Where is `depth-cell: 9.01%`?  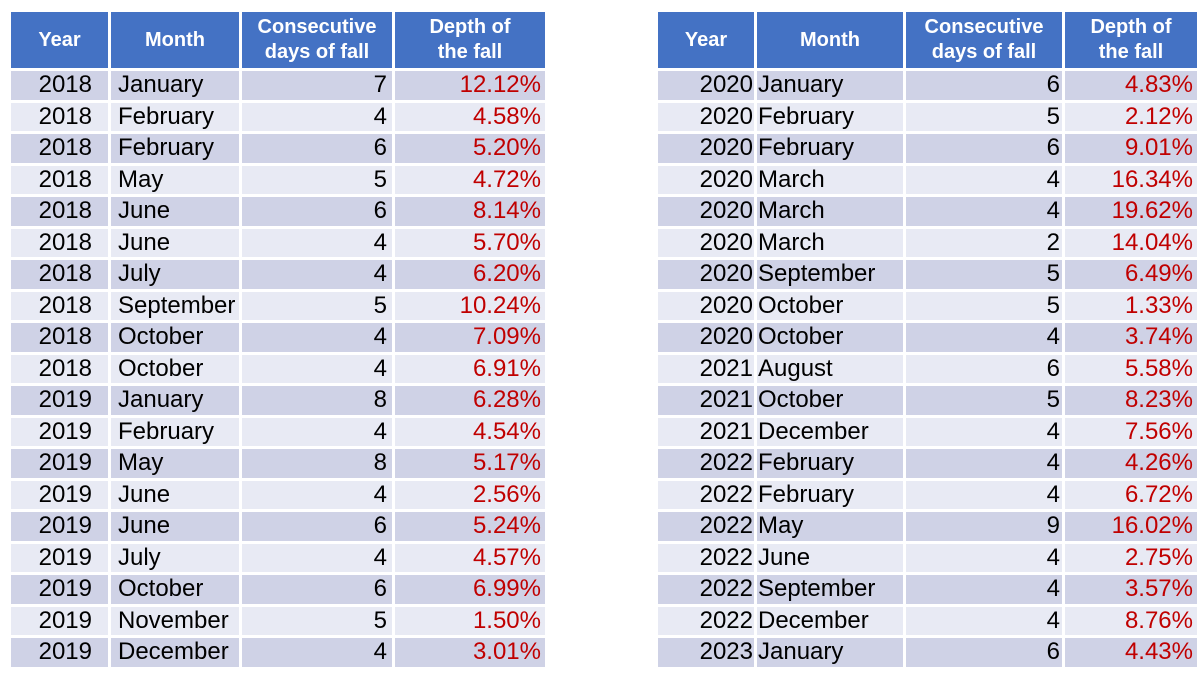 depth-cell: 9.01% is located at coordinates (1131, 148).